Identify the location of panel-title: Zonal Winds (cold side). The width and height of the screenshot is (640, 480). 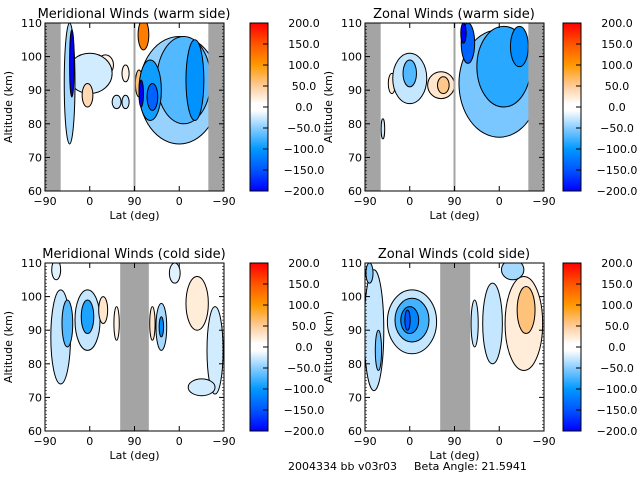
(454, 254).